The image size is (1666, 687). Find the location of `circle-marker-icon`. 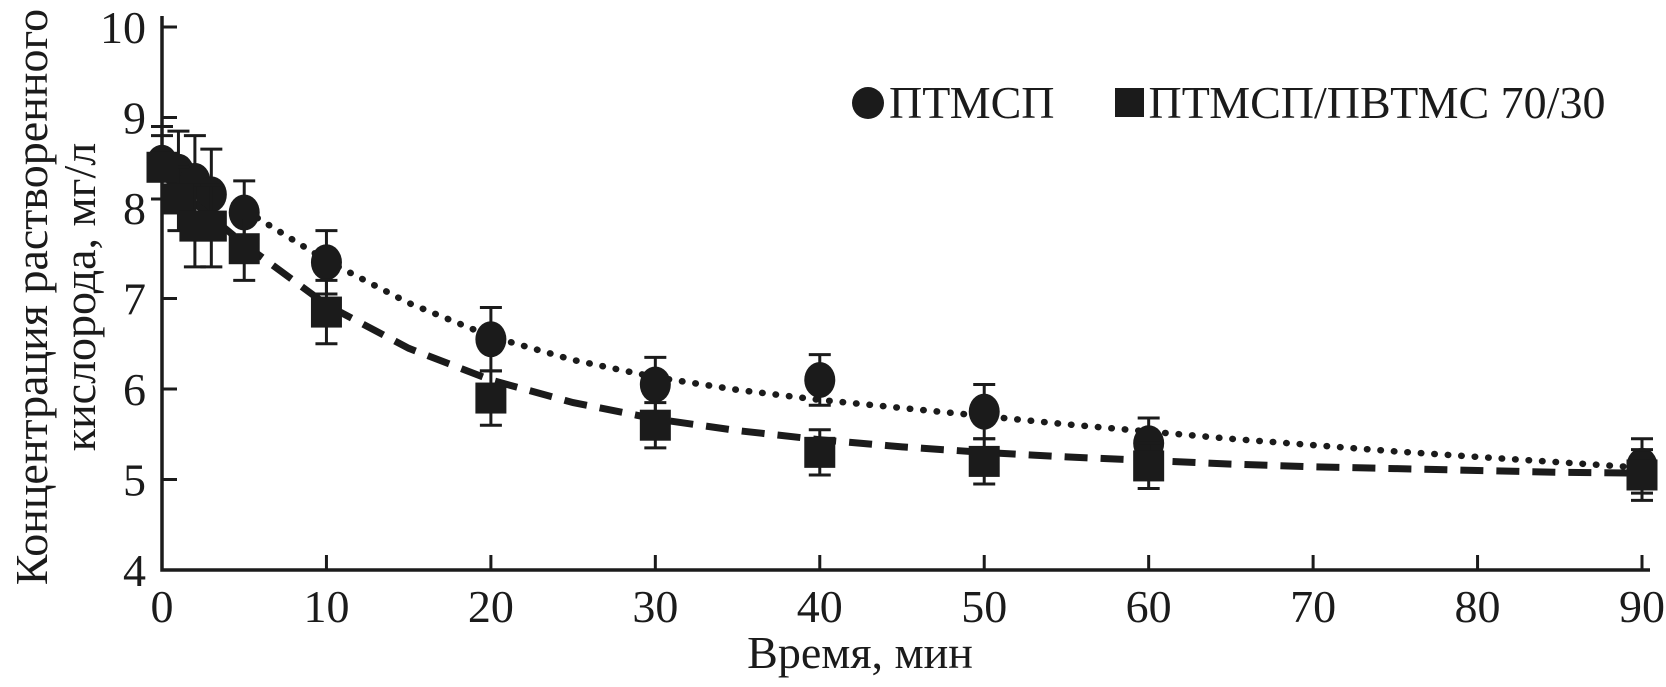

circle-marker-icon is located at coordinates (868, 102).